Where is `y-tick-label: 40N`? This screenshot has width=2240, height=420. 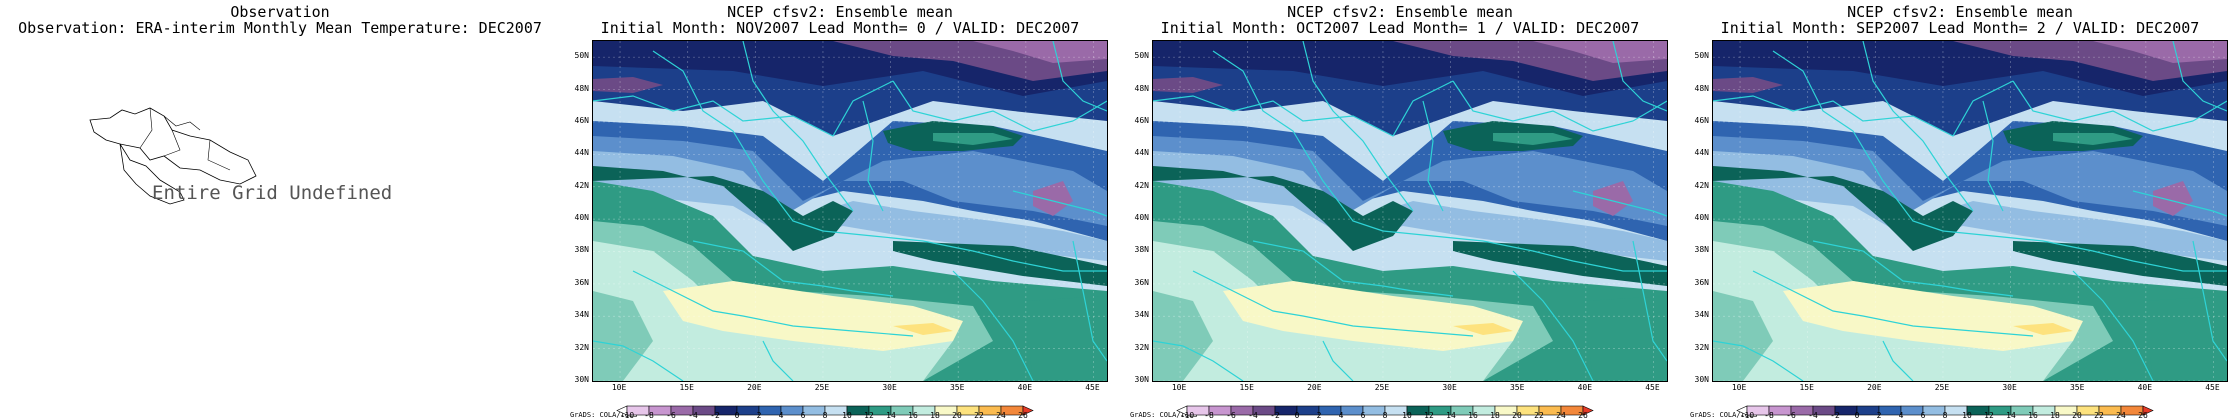 y-tick-label: 40N is located at coordinates (1141, 218).